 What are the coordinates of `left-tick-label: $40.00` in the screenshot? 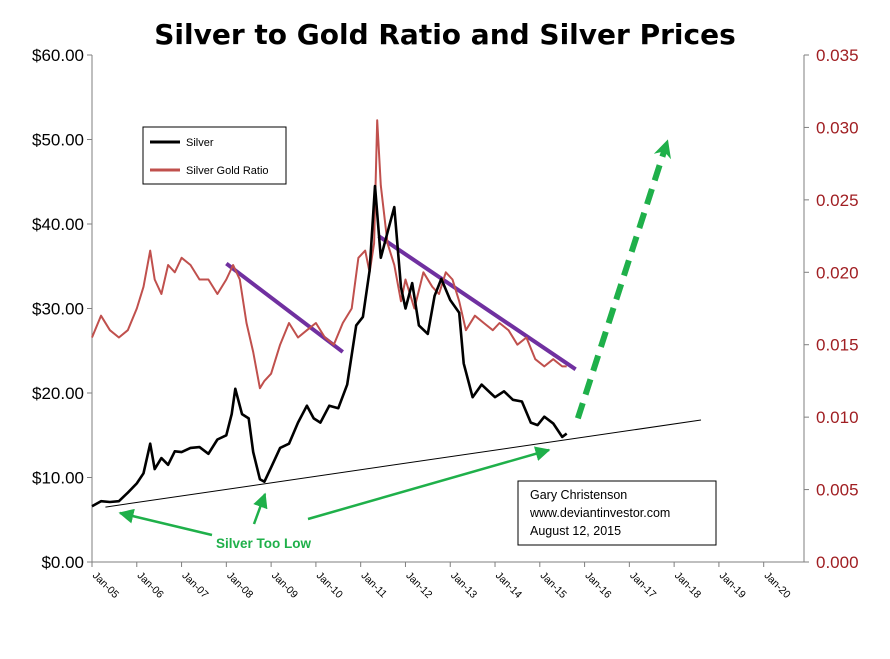 It's located at (58, 224).